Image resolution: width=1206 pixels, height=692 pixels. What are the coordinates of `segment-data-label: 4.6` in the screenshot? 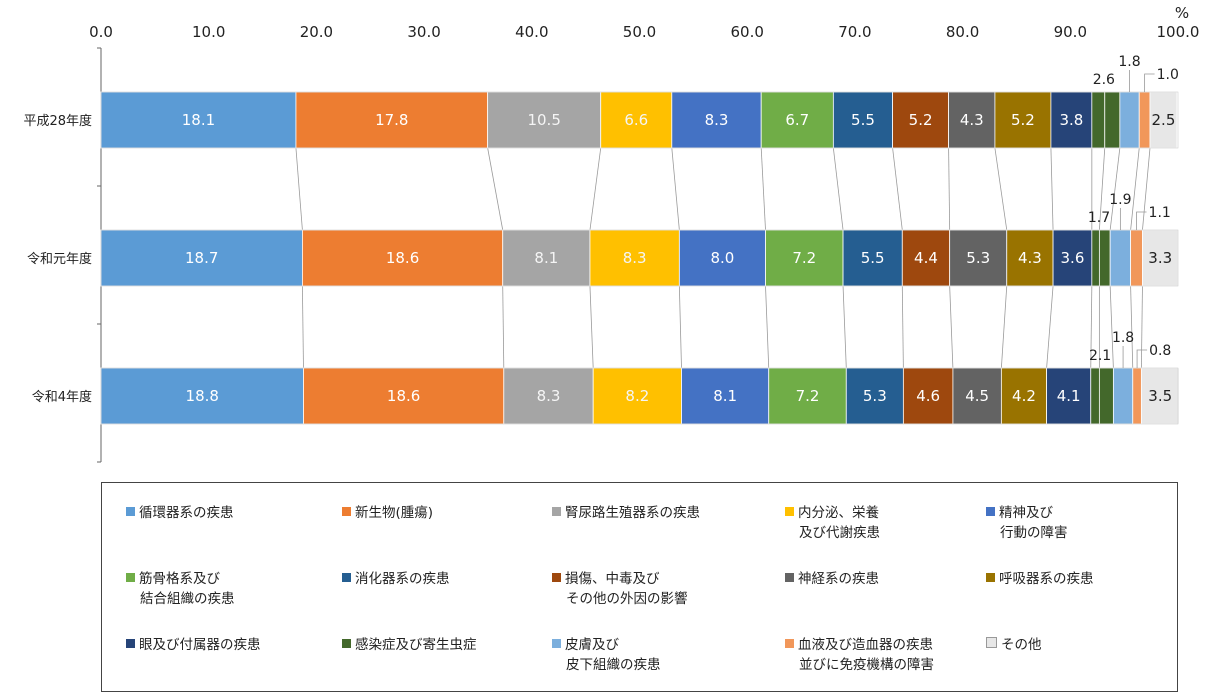 It's located at (928, 396).